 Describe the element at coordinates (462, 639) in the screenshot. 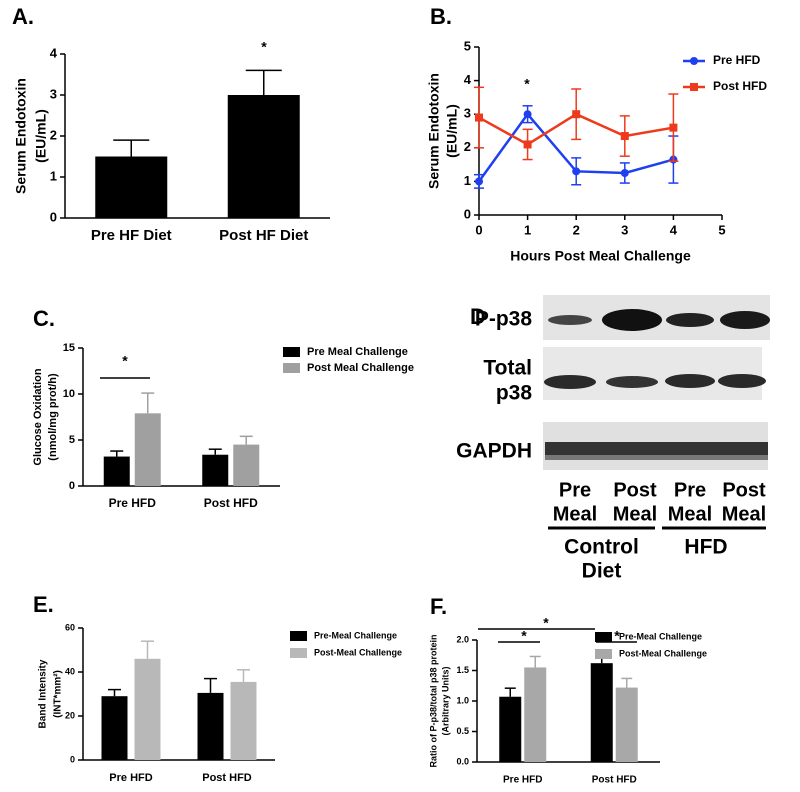

I see `y-tick-label: 2.0` at that location.